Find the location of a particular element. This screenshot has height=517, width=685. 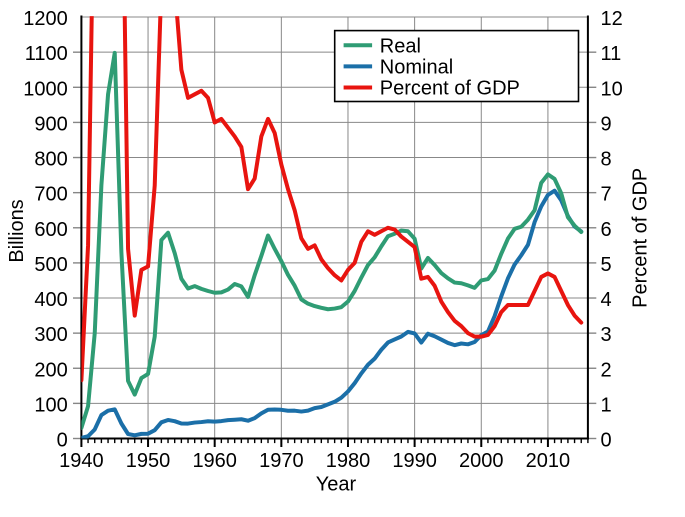

svg-text: 6 is located at coordinates (606, 230).